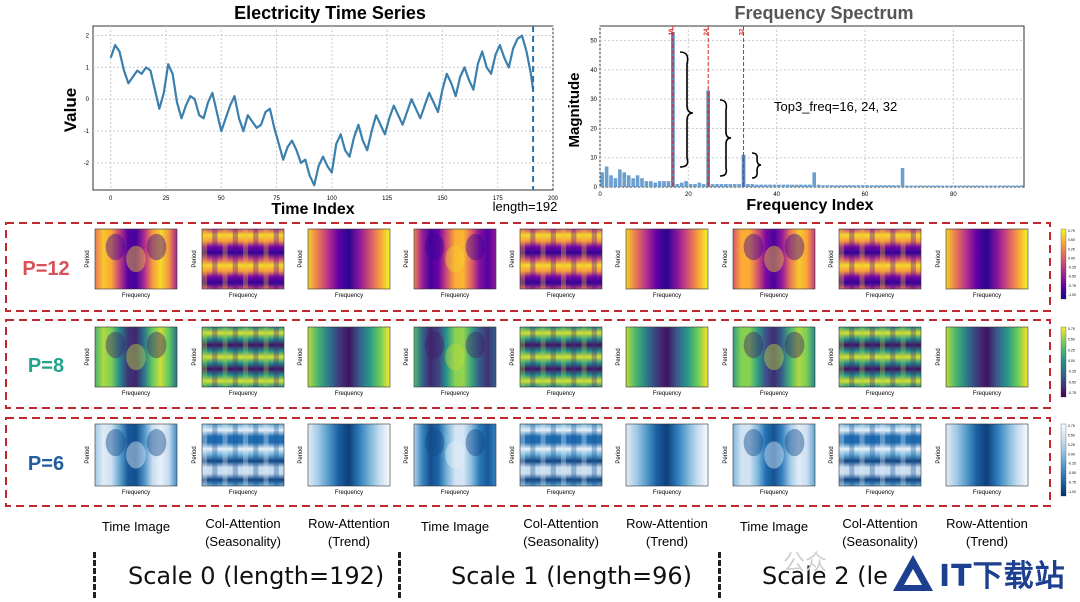  Describe the element at coordinates (136, 526) in the screenshot. I see `column-label: Time Image` at that location.